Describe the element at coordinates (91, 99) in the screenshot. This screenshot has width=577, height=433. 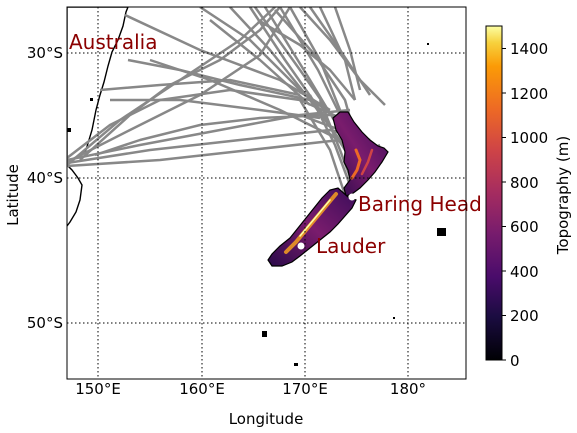
I see `lord-howe-island` at that location.